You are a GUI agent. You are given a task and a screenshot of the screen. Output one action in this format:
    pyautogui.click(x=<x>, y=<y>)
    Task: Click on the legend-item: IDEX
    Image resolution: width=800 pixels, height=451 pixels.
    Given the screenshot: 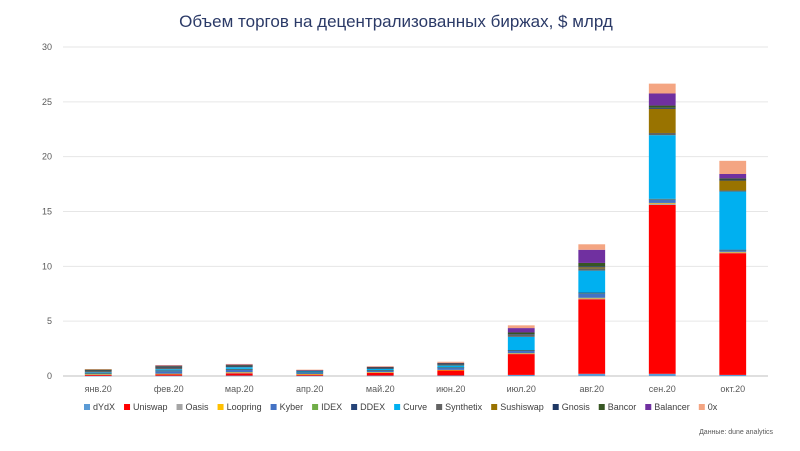 What is the action you would take?
    pyautogui.click(x=327, y=407)
    